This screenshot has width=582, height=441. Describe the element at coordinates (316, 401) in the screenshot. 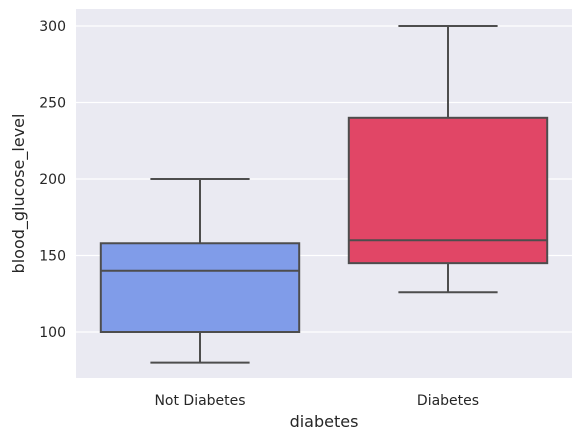

I see `x-tick-labels: Not Diabetes Diabetes` at that location.